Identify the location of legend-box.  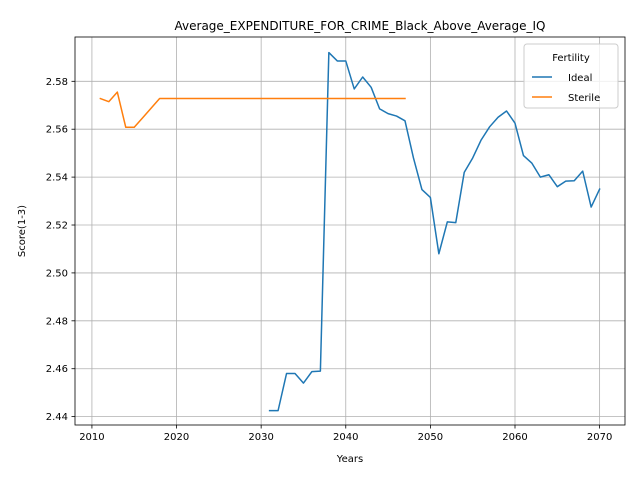
(571, 76).